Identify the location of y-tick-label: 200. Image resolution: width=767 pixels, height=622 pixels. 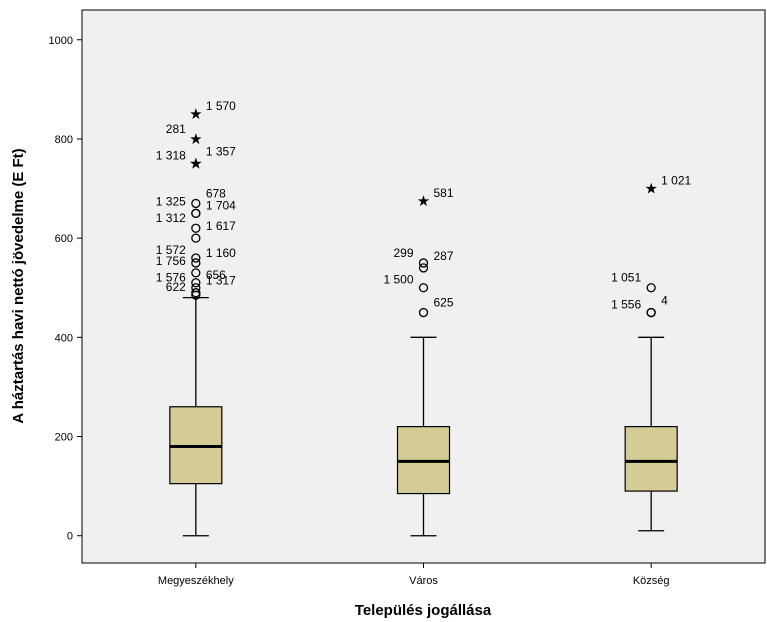
(64, 438).